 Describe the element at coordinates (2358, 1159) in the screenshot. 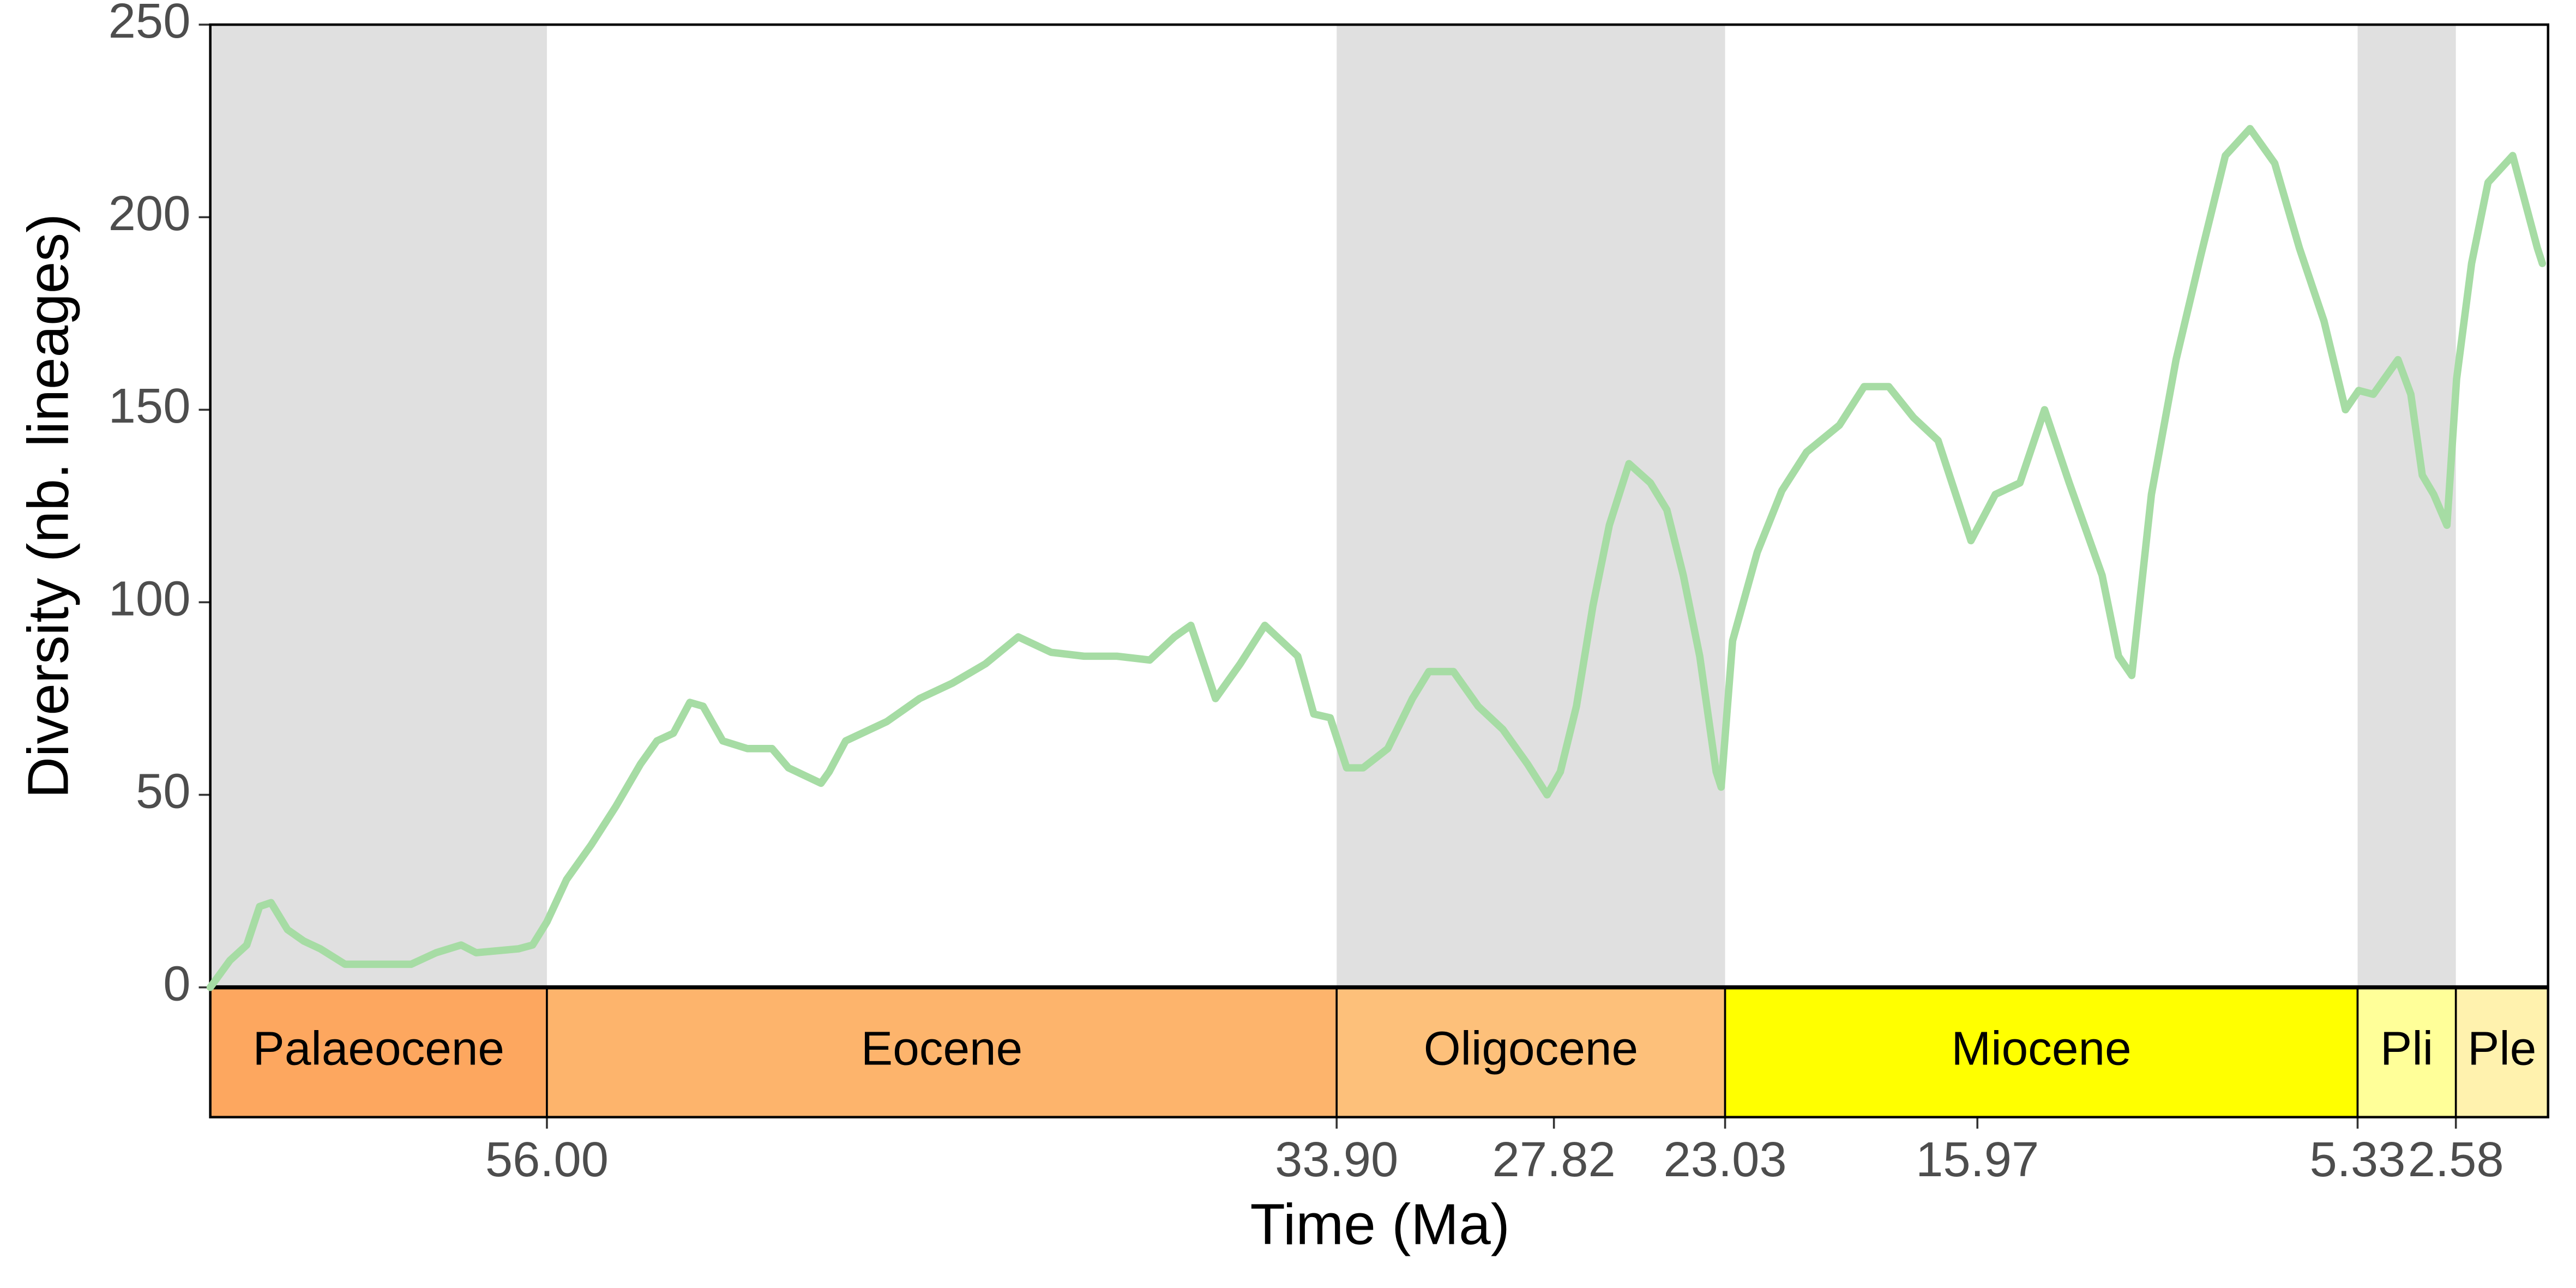

I see `x-tick-label: 5.33` at that location.